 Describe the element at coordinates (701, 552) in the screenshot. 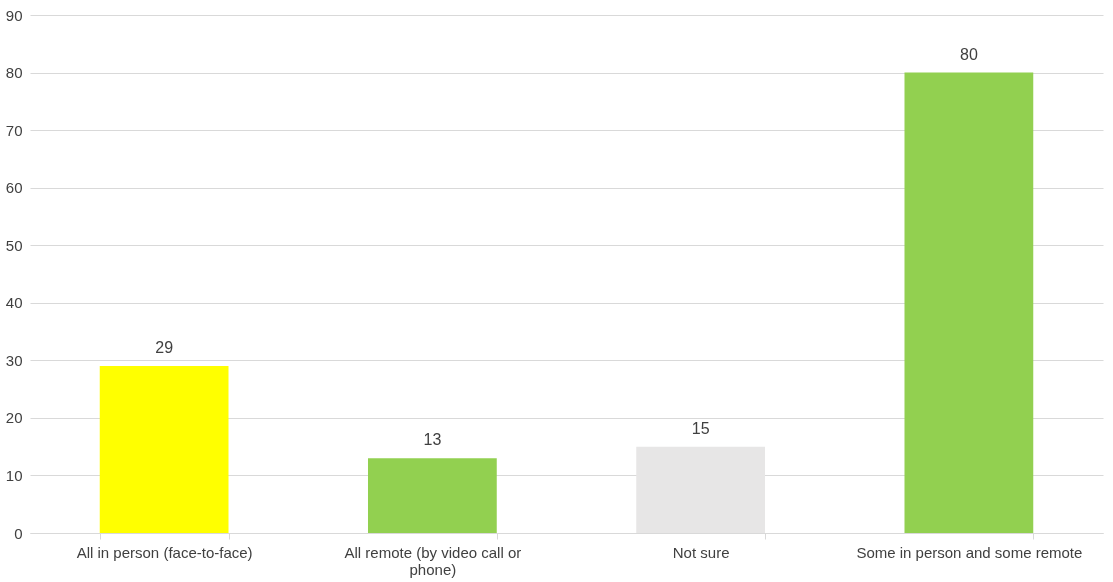

I see `x-tick-label: Not sure` at that location.